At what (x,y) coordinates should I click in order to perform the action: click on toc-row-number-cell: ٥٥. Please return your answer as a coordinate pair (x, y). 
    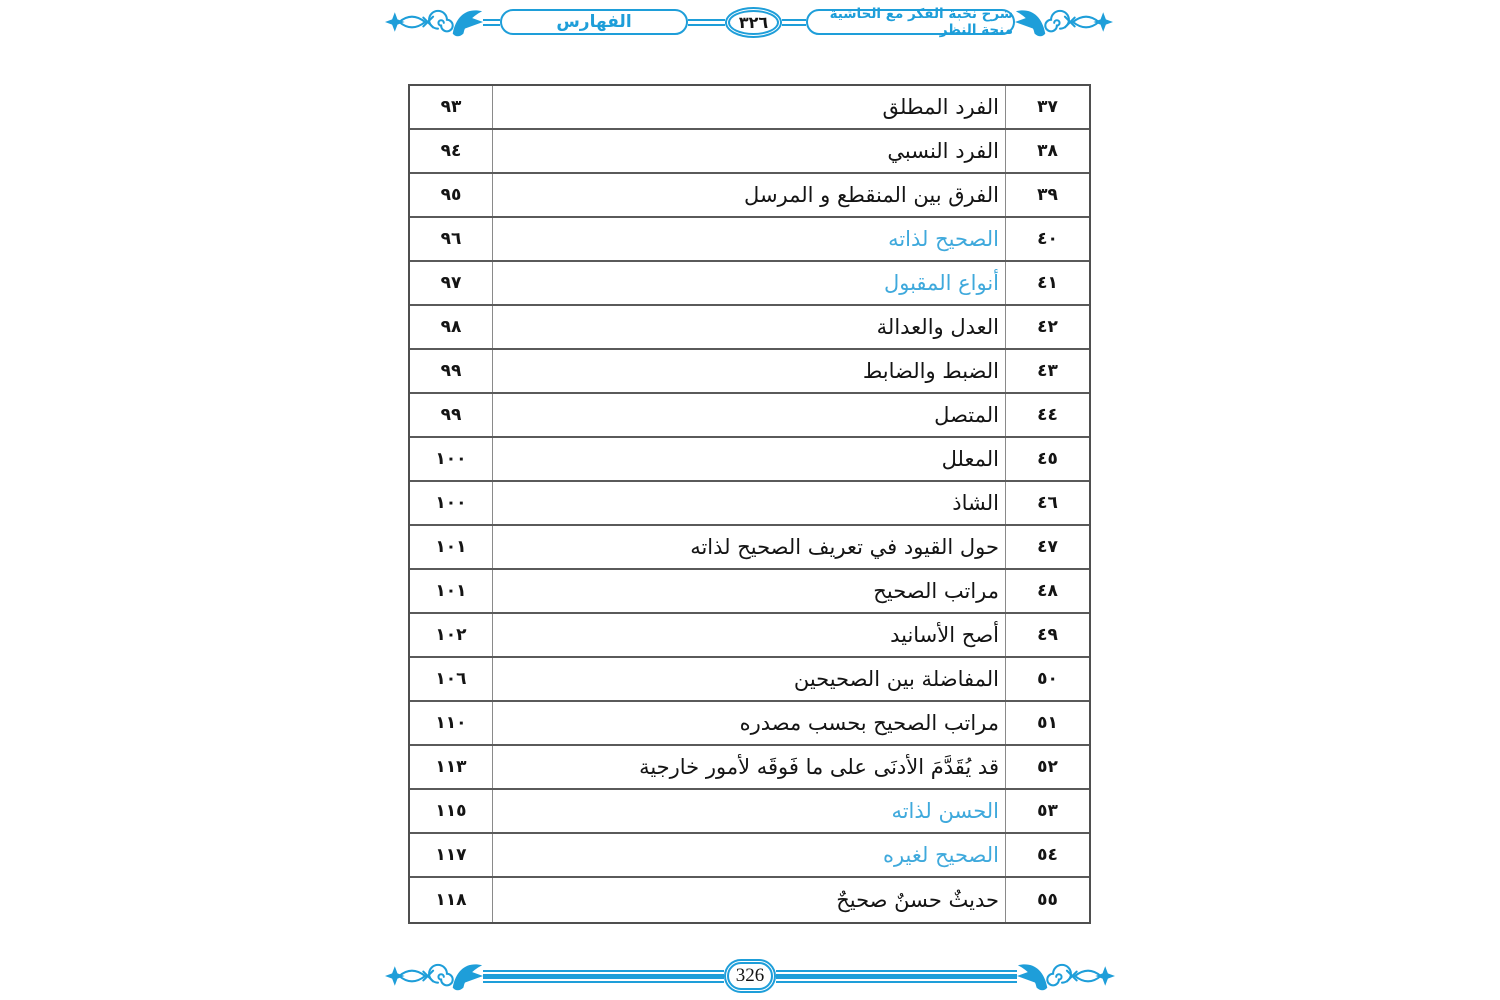
    Looking at the image, I should click on (1047, 900).